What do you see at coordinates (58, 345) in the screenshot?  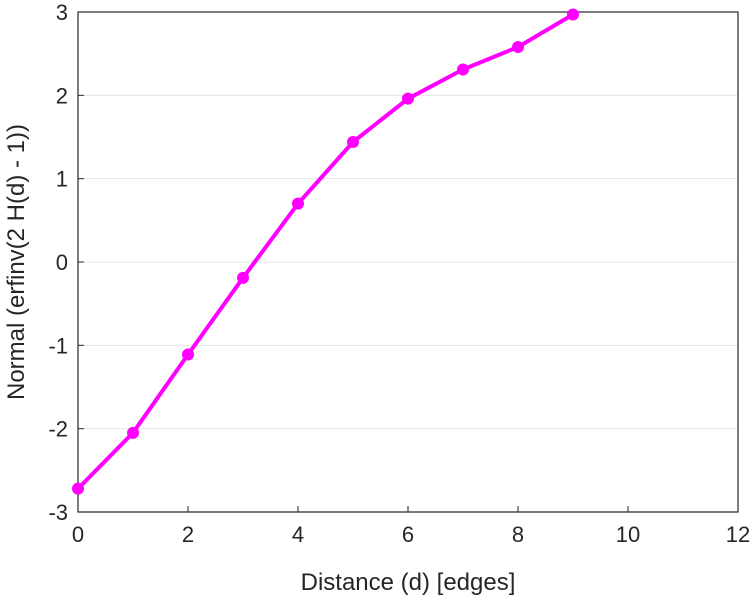 I see `y-tick-label: -1` at bounding box center [58, 345].